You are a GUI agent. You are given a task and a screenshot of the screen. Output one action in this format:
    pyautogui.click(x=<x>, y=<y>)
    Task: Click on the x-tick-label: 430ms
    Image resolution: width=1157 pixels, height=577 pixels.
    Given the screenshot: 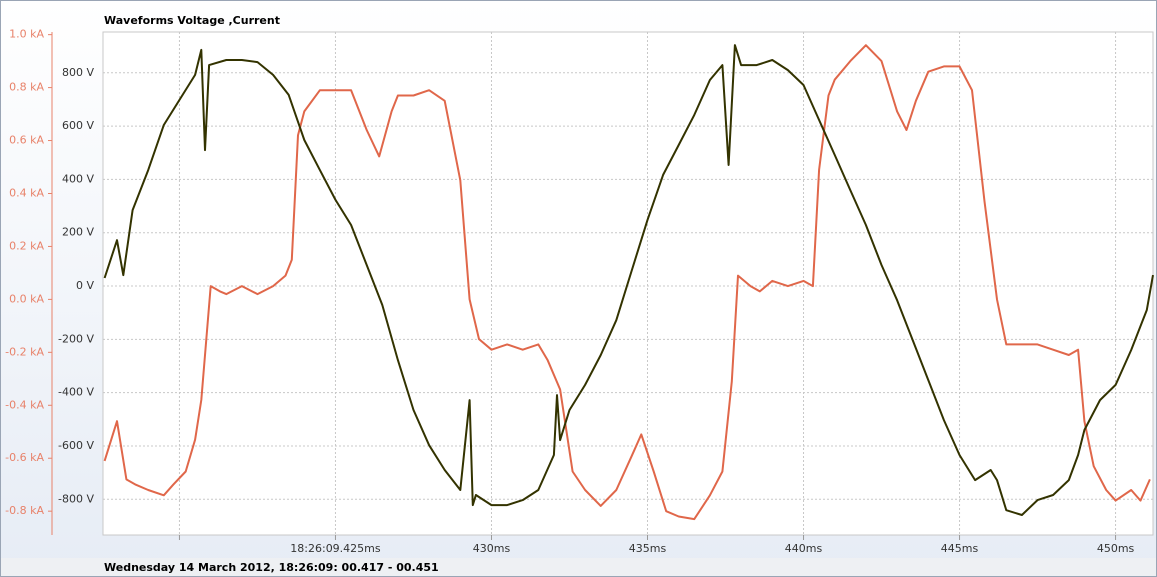 What is the action you would take?
    pyautogui.click(x=492, y=548)
    